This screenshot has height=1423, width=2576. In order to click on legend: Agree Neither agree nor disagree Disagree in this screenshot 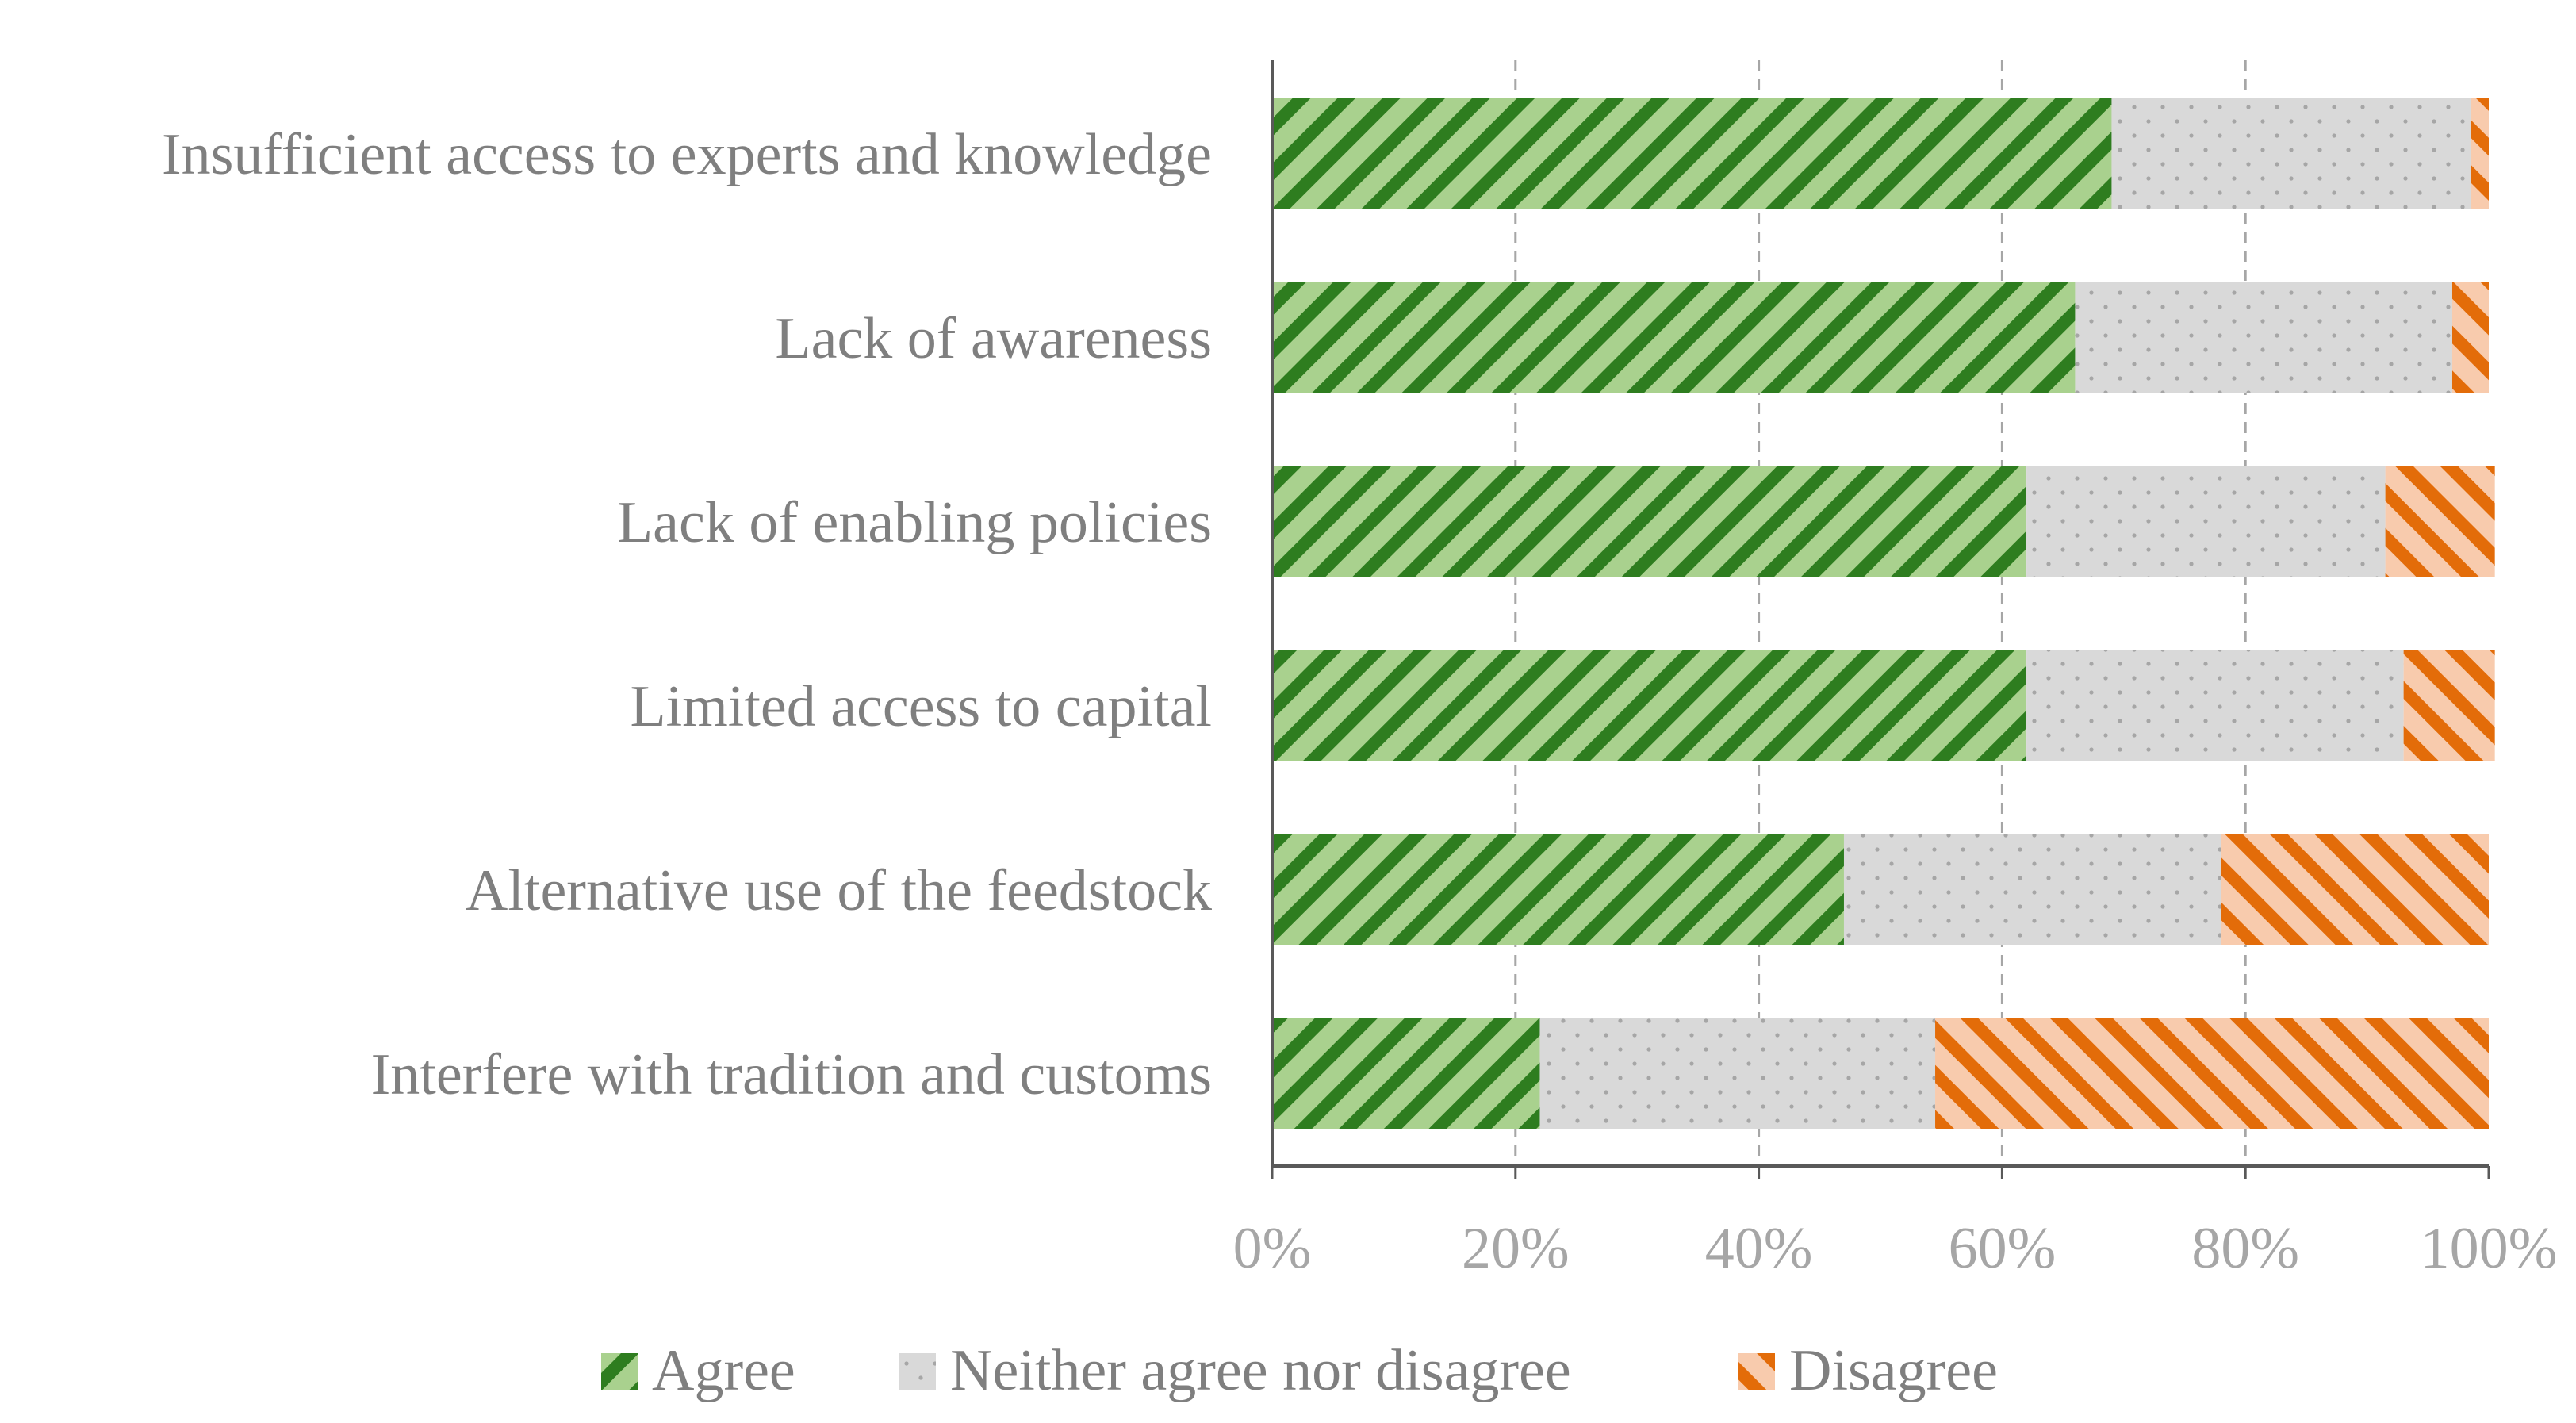, I will do `click(1299, 1370)`.